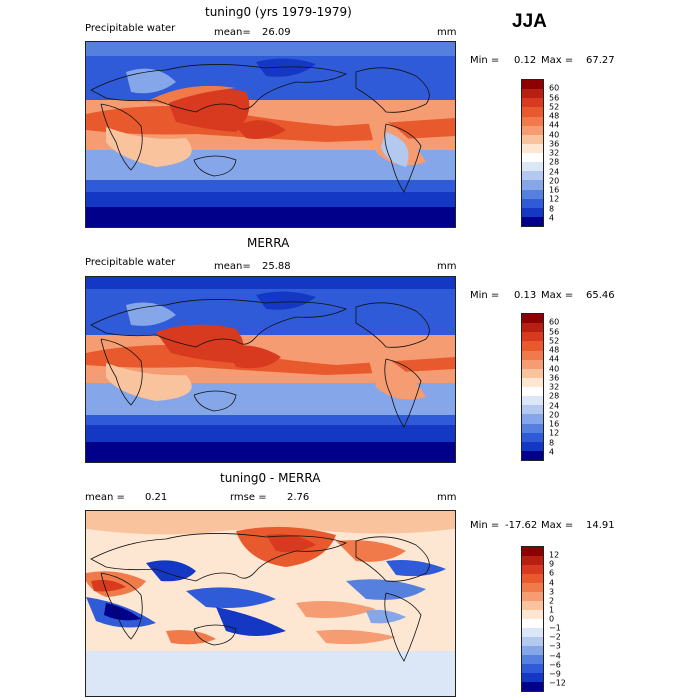 The image size is (700, 700). What do you see at coordinates (557, 683) in the screenshot?
I see `colorbar-tick-label: −12` at bounding box center [557, 683].